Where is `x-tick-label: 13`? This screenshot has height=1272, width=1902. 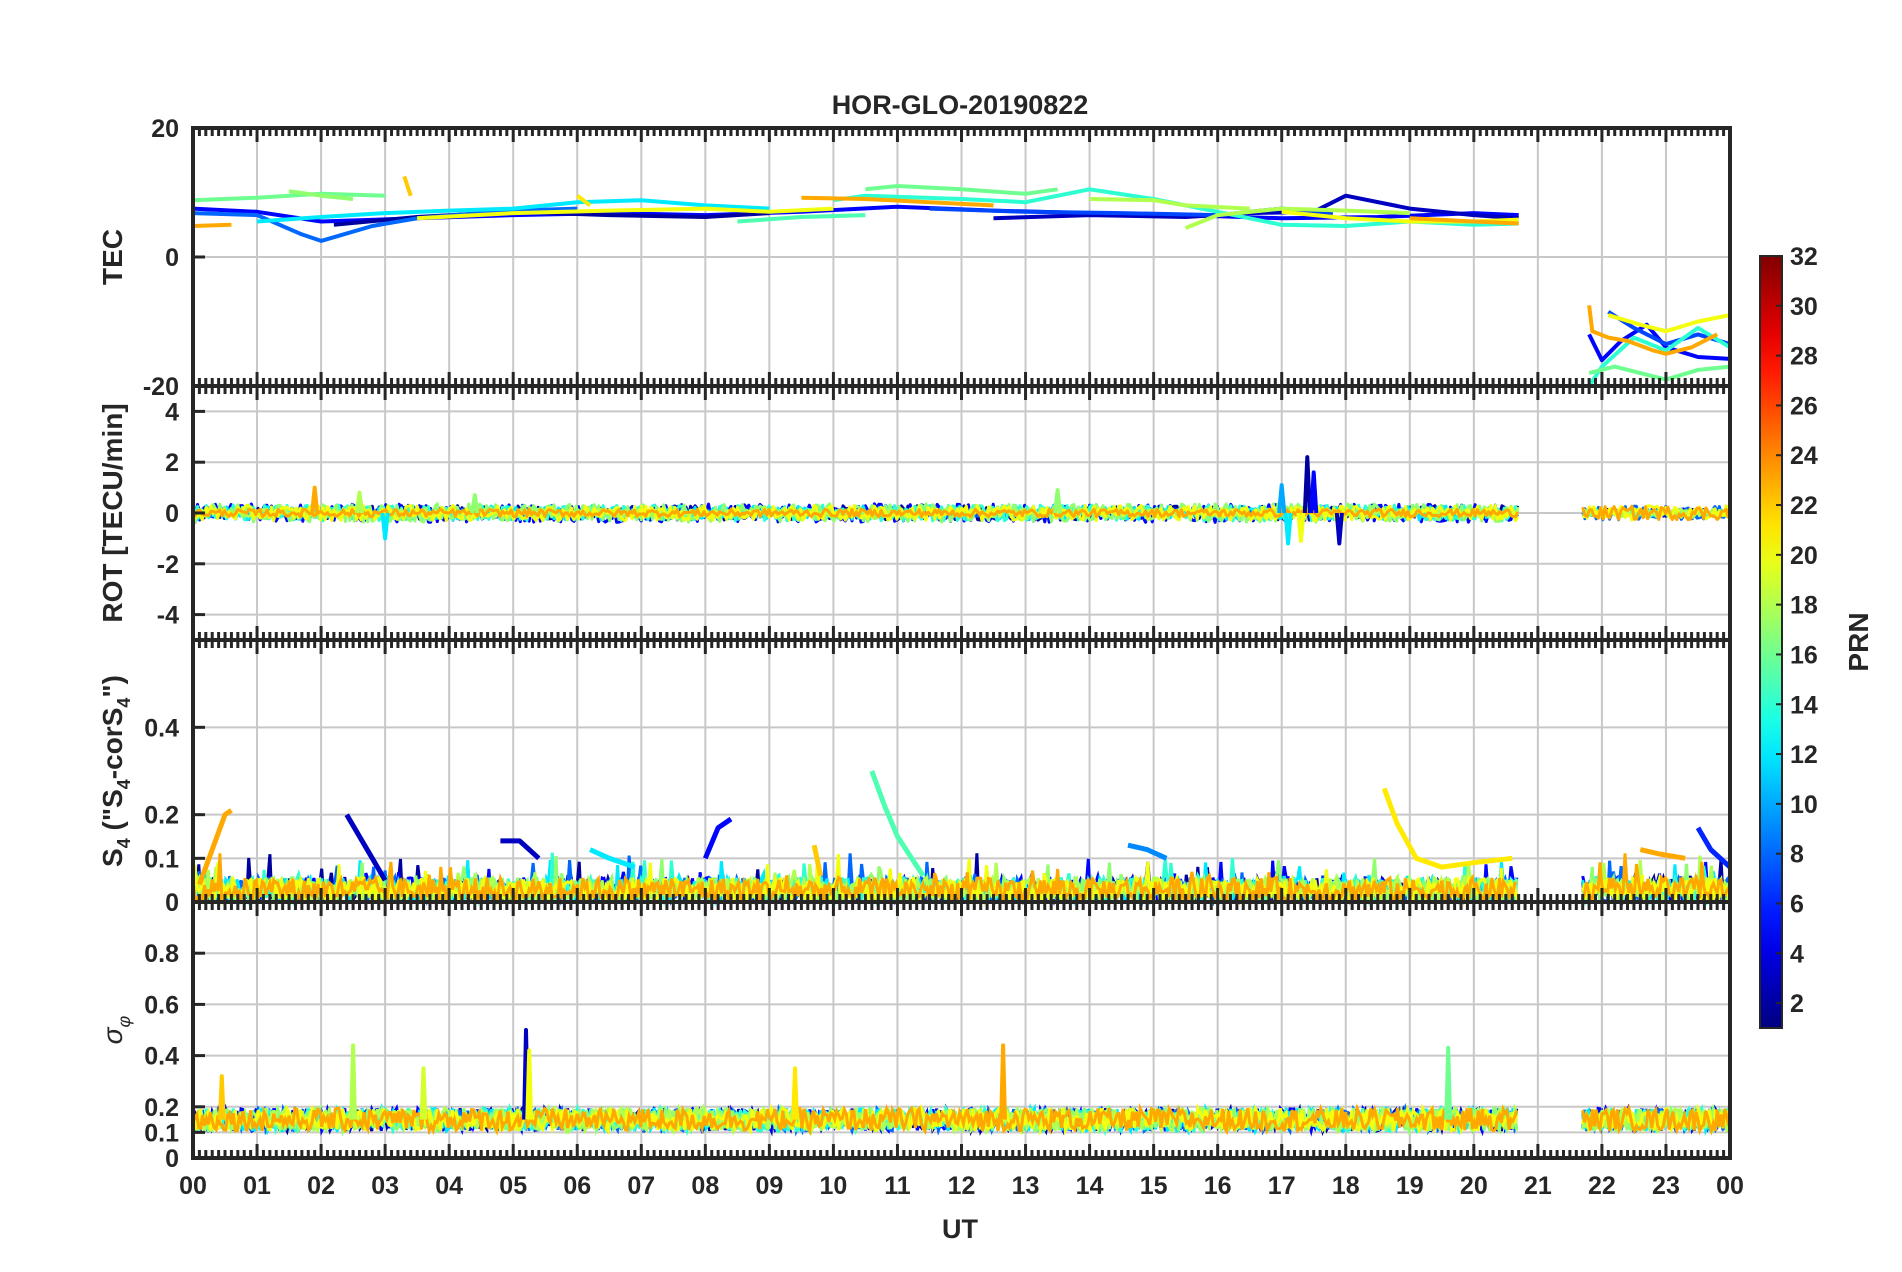 x-tick-label: 13 is located at coordinates (1026, 1186).